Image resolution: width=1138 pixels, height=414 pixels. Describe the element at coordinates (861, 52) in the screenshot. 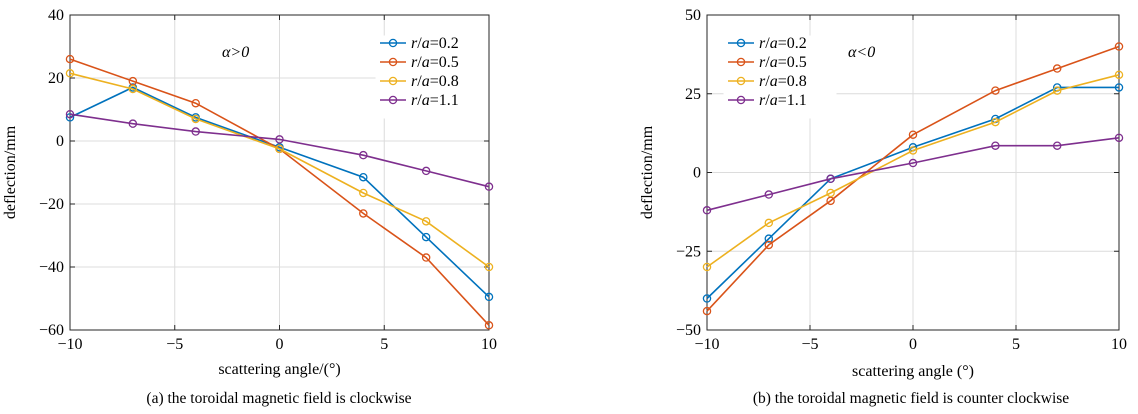

I see `alpha-annotation: α<0` at that location.